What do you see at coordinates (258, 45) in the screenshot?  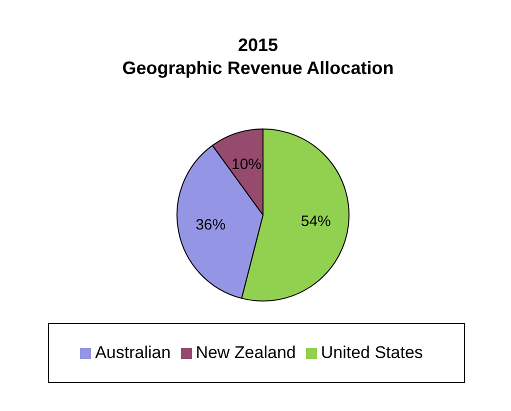 I see `chart-title: 2015` at bounding box center [258, 45].